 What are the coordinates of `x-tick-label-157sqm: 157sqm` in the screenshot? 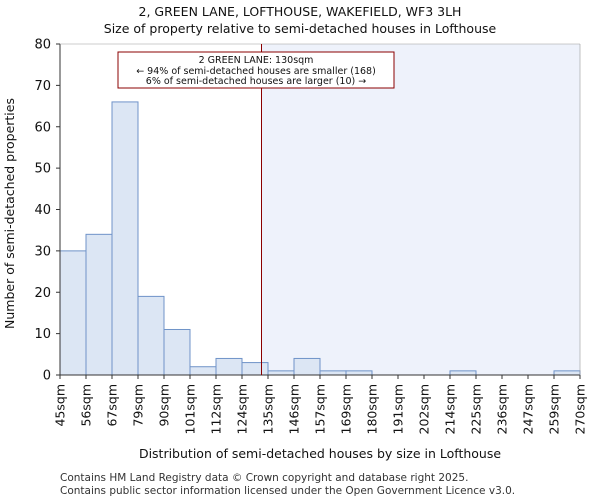 It's located at (320, 409).